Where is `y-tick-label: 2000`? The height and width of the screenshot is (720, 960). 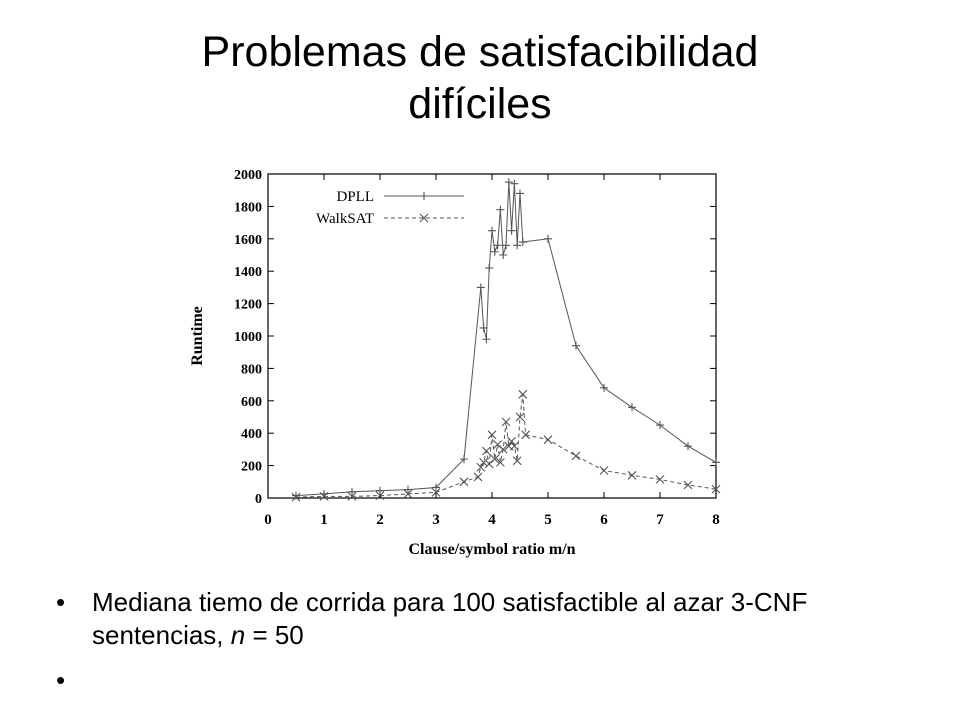
y-tick-label: 2000 is located at coordinates (248, 175).